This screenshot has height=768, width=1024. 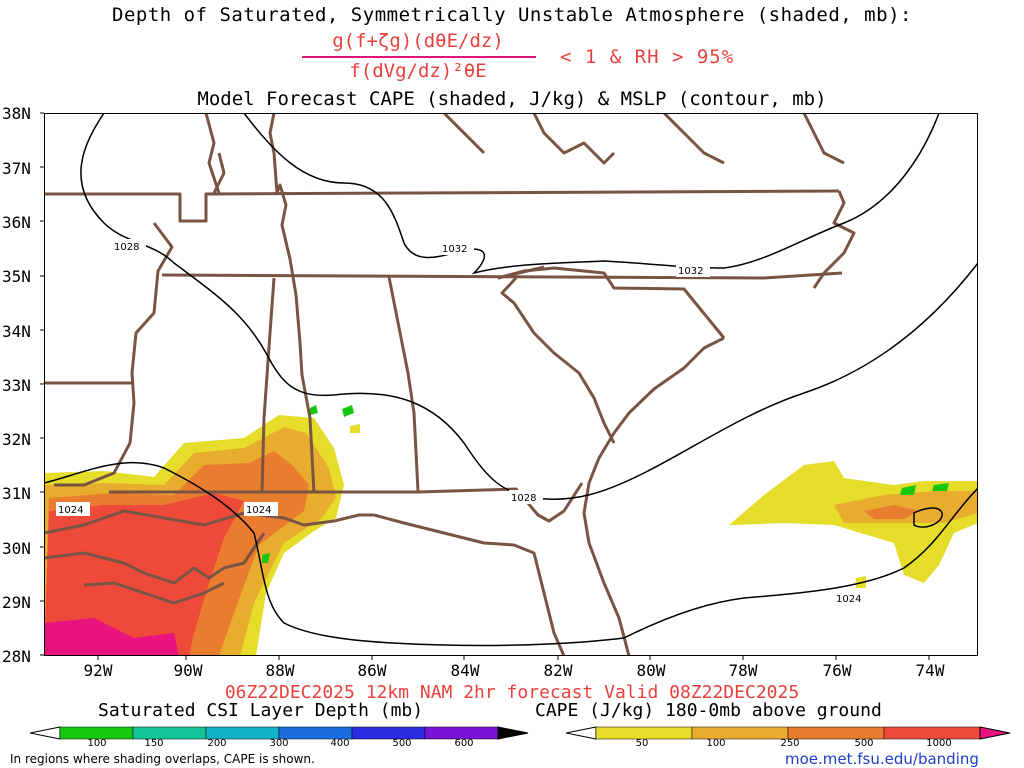 What do you see at coordinates (864, 743) in the screenshot?
I see `cape-tick: 500` at bounding box center [864, 743].